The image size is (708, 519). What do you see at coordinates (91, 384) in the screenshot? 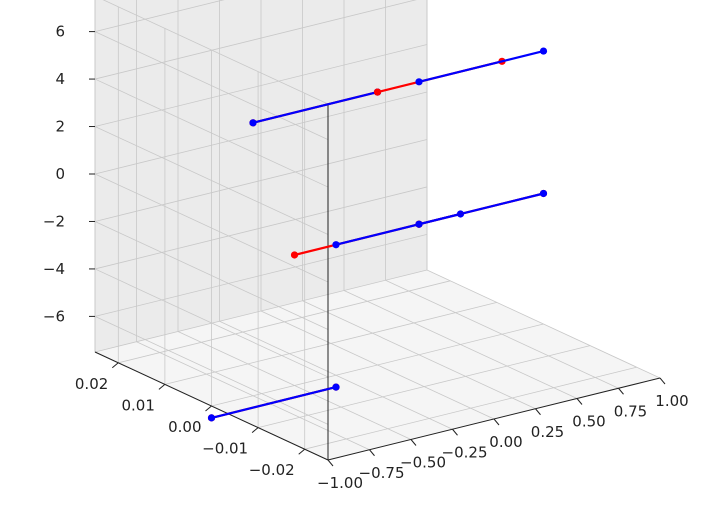
I see `y-tick-label: 0.02` at bounding box center [91, 384].